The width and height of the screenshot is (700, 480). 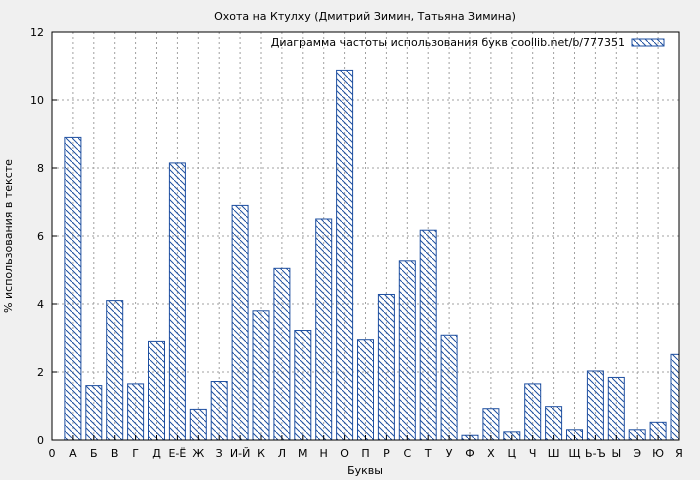 I want to click on bar-З, so click(x=219, y=411).